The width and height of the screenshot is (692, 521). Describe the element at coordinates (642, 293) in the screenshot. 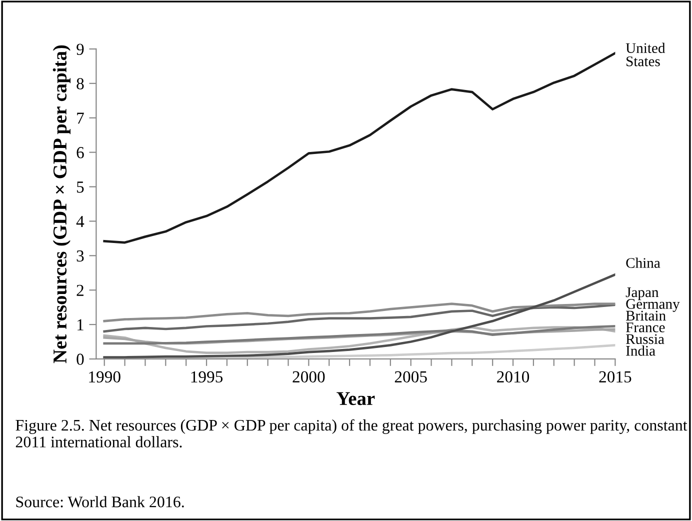

I see `series-label: Japan` at that location.